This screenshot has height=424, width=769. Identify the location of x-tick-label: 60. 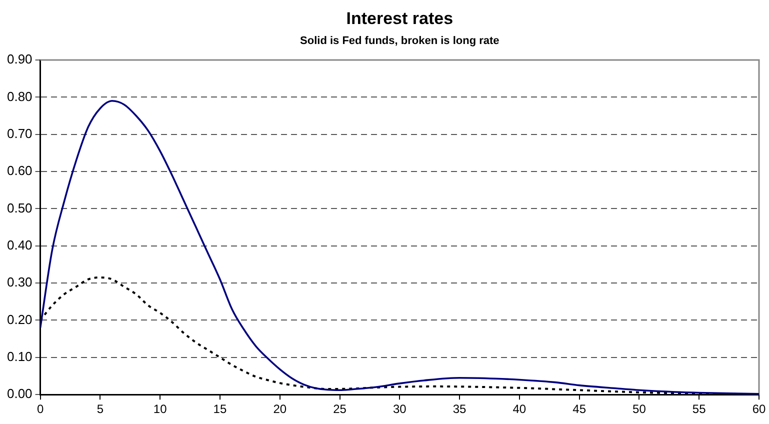
(759, 409).